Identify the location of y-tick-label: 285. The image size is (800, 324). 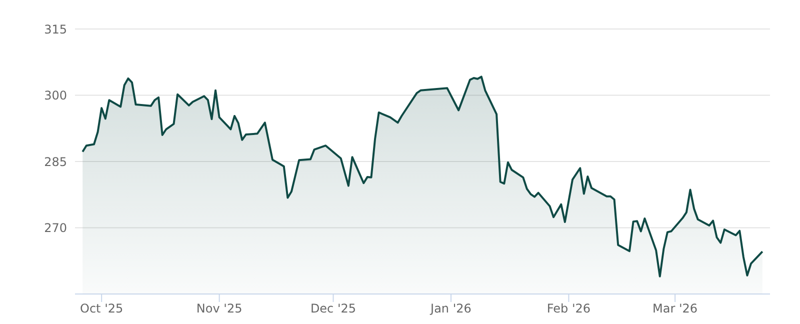
(55, 161).